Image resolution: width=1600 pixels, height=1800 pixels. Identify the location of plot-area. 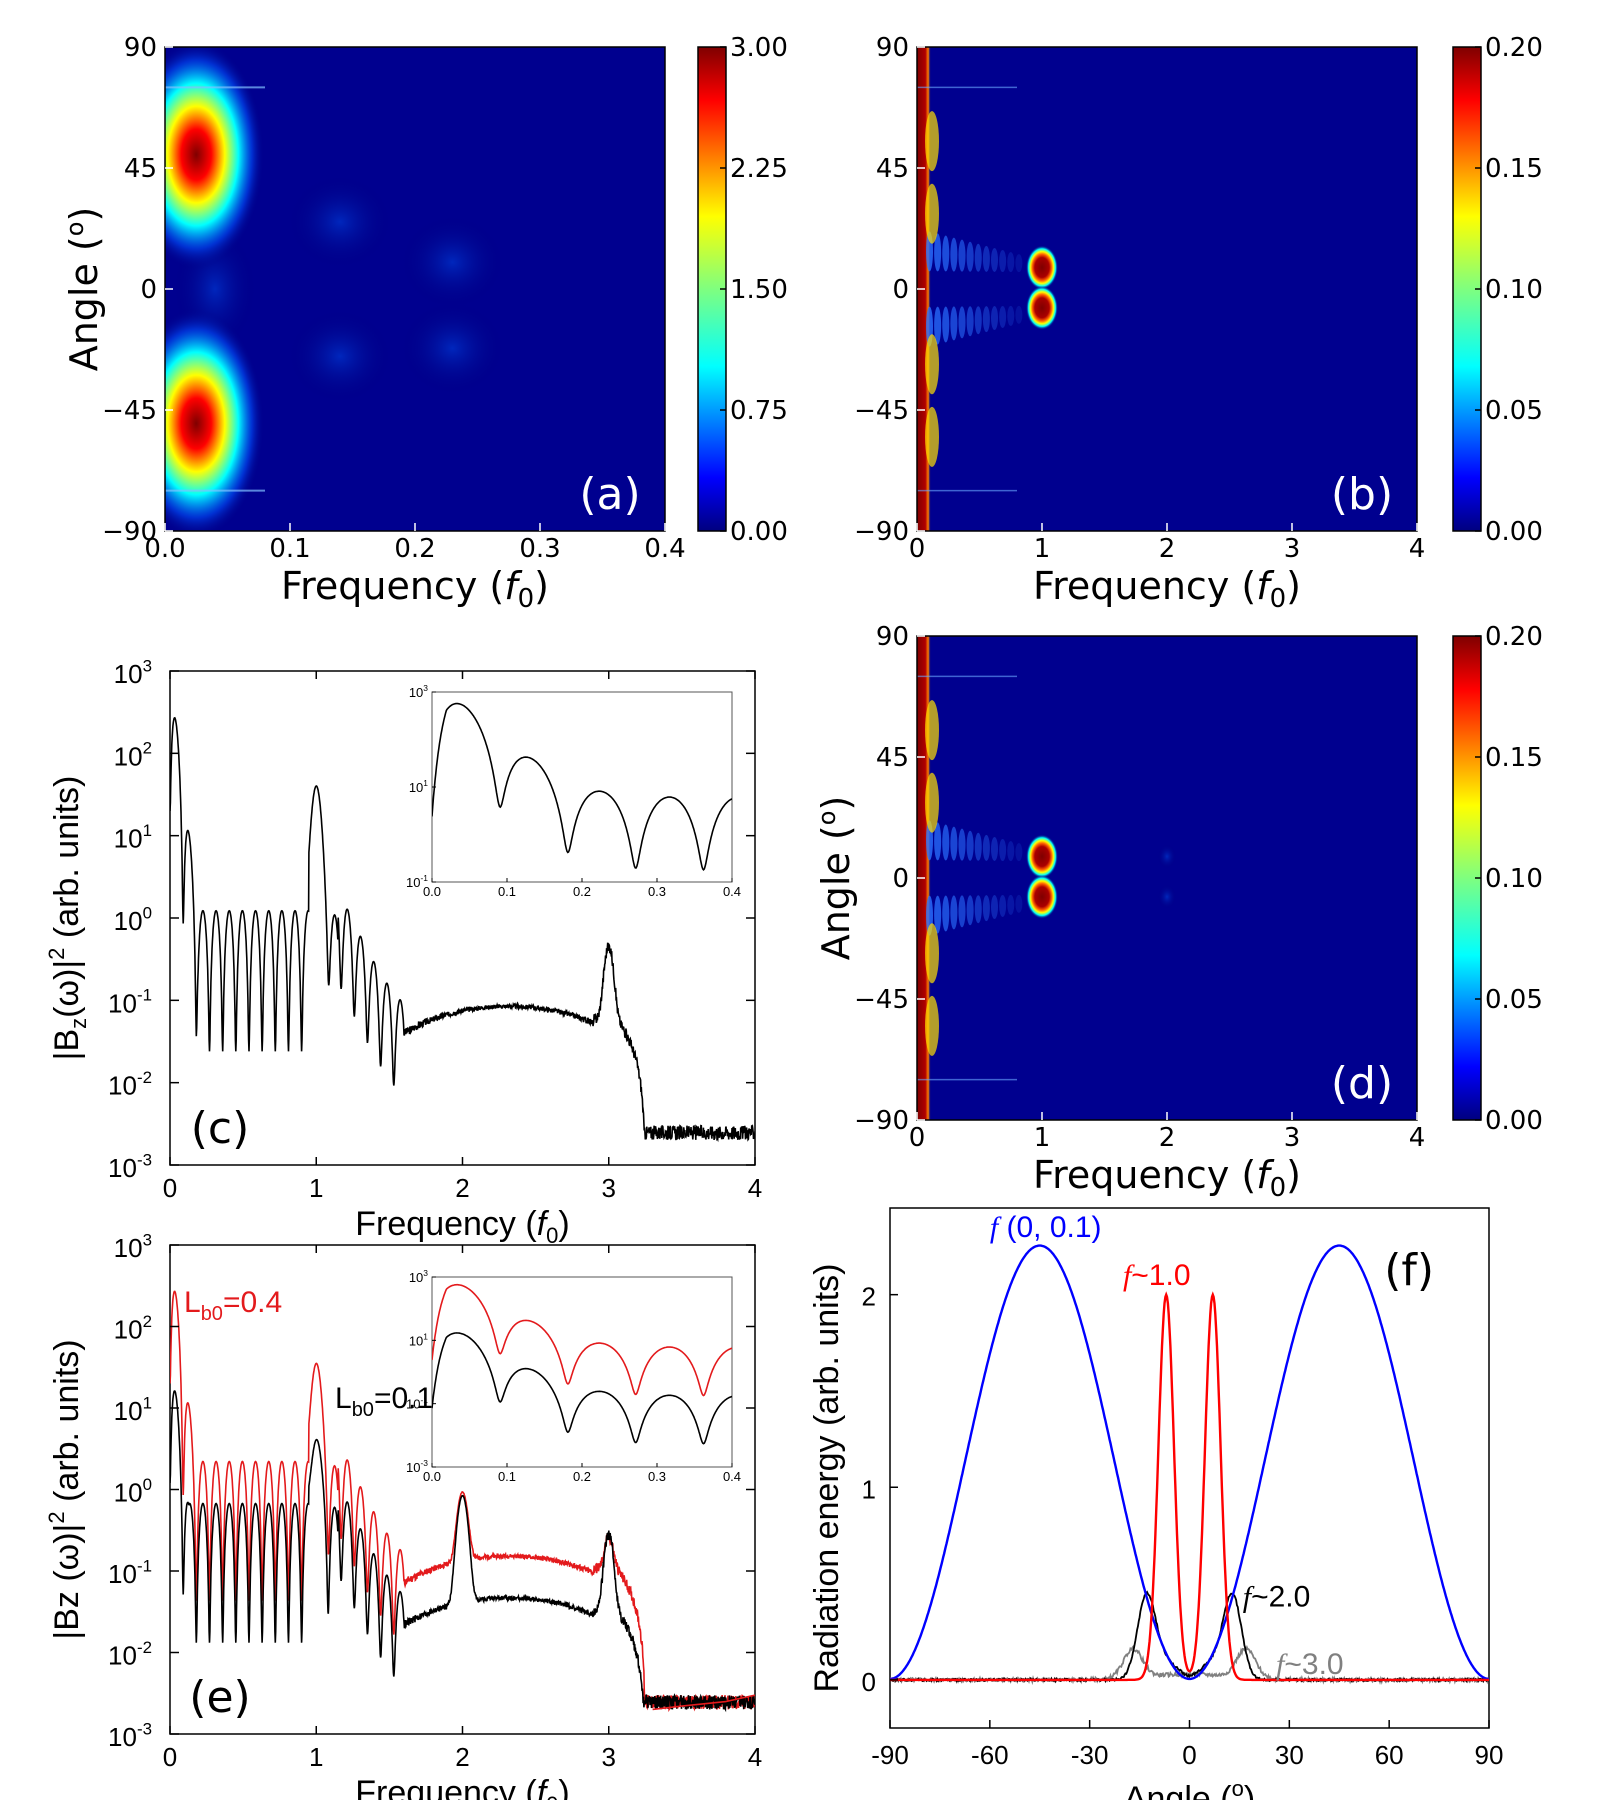
(462, 929).